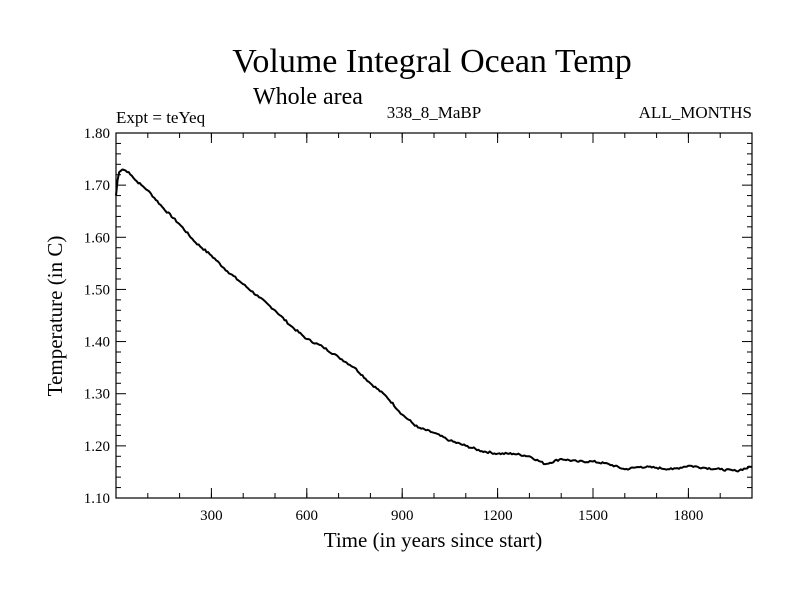 This screenshot has width=800, height=600. I want to click on y-tick-label: 1.60, so click(97, 238).